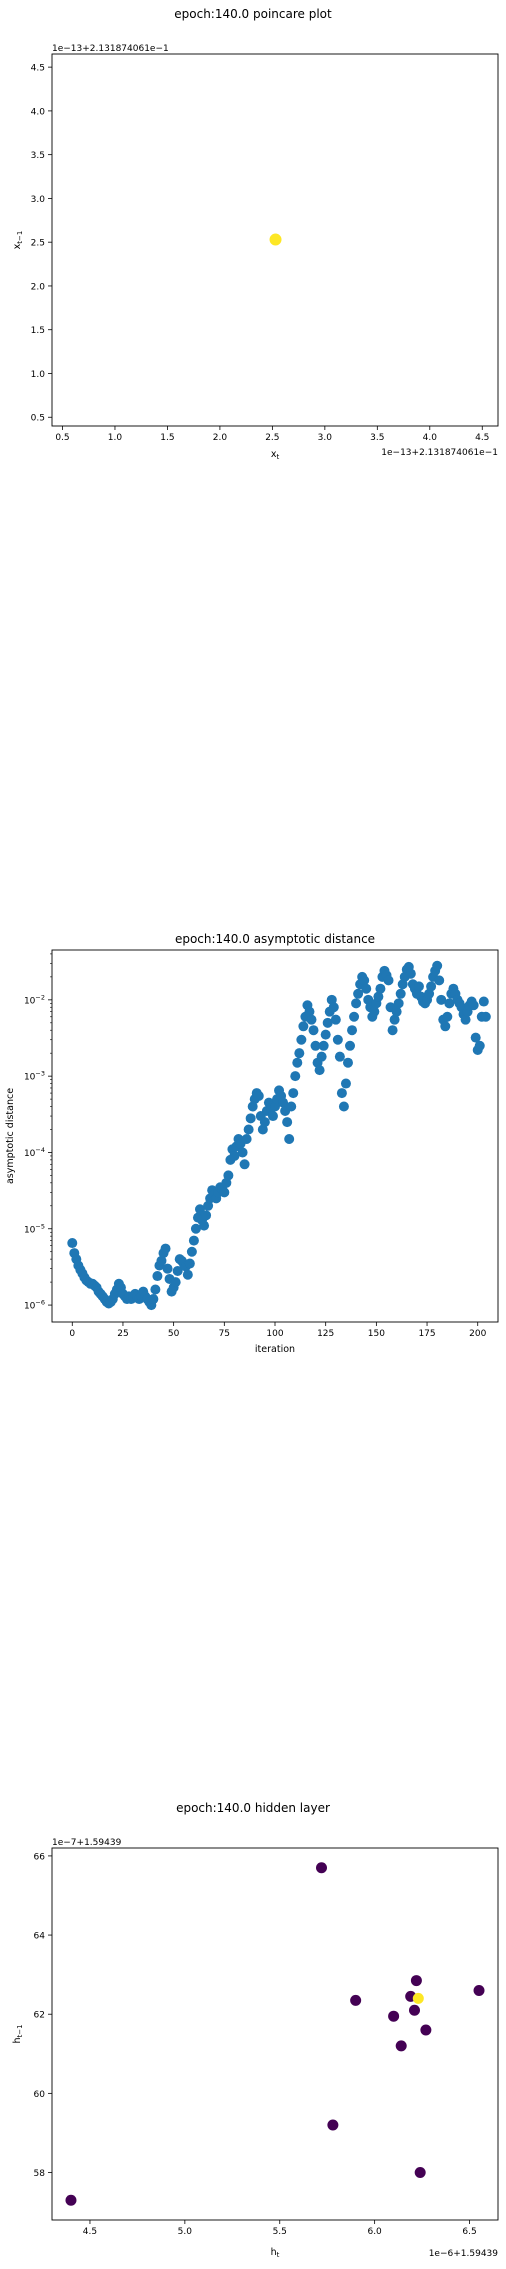  What do you see at coordinates (10, 1136) in the screenshot?
I see `asymptotic-y-label: asymptotic distance` at bounding box center [10, 1136].